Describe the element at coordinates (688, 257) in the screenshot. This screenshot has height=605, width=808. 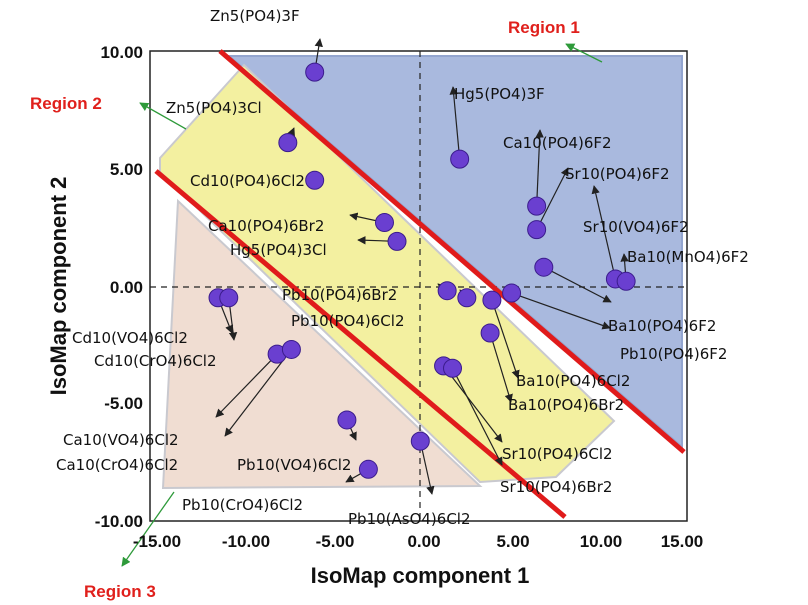
I see `point-label: Ba10(MnO4)6F2` at that location.